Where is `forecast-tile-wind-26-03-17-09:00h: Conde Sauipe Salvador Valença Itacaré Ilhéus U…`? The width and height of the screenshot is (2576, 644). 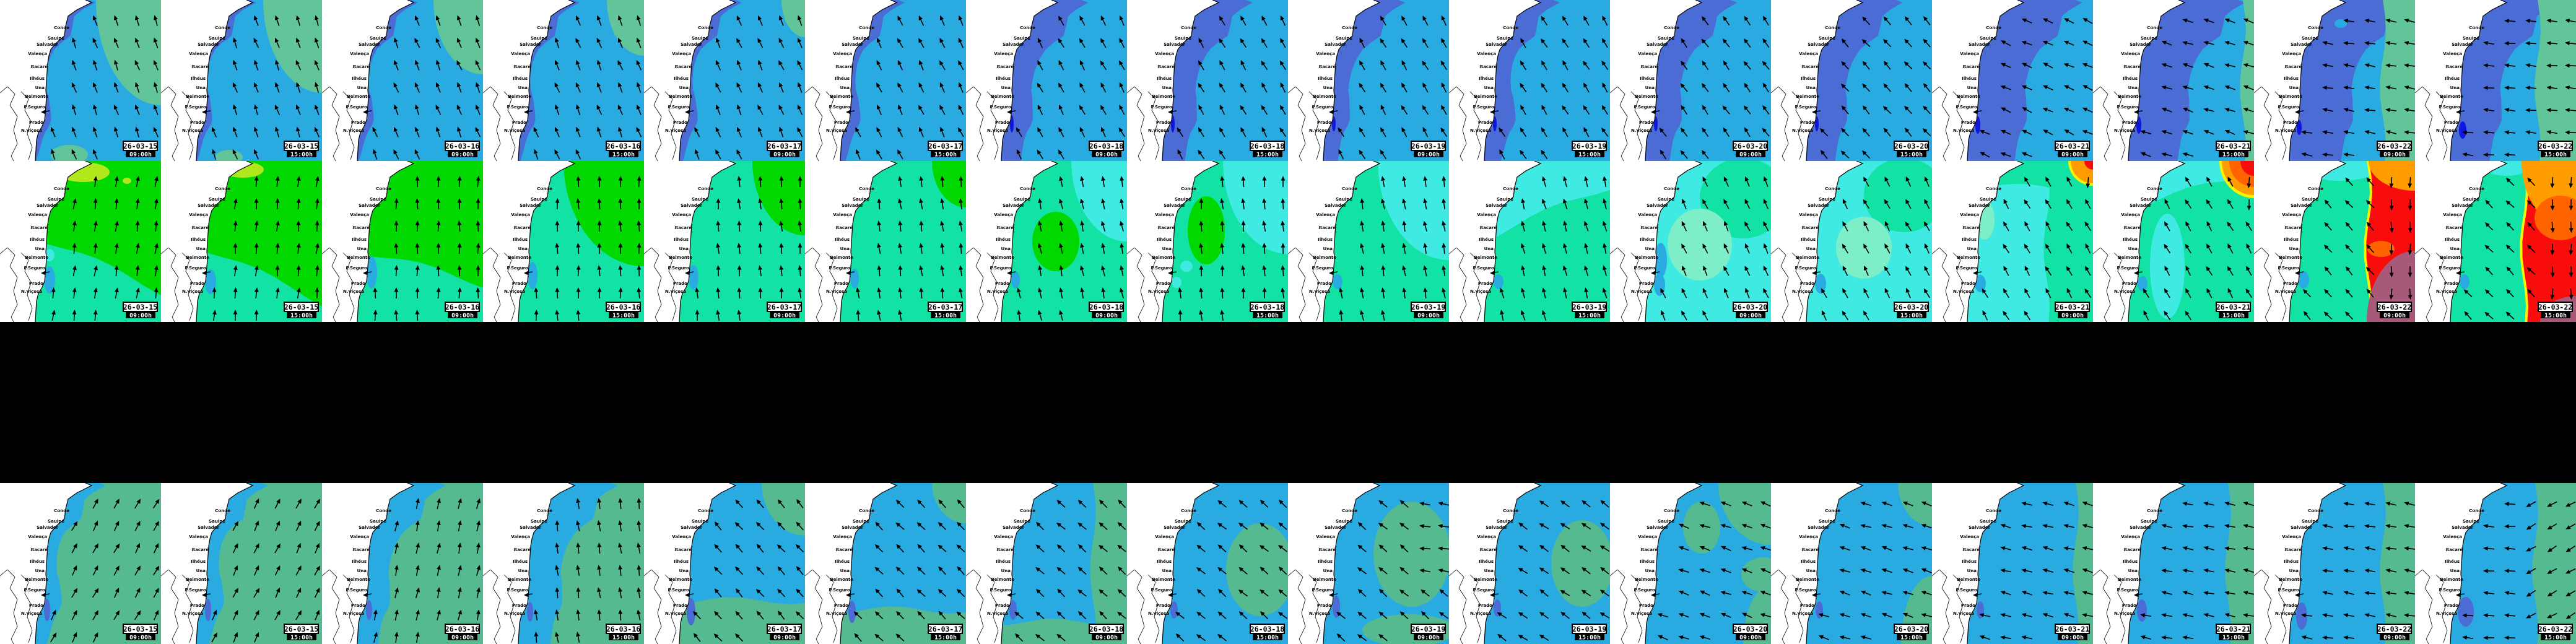 forecast-tile-wind-26-03-17-09:00h: Conde Sauipe Salvador Valença Itacaré Ilhéus U… is located at coordinates (724, 241).